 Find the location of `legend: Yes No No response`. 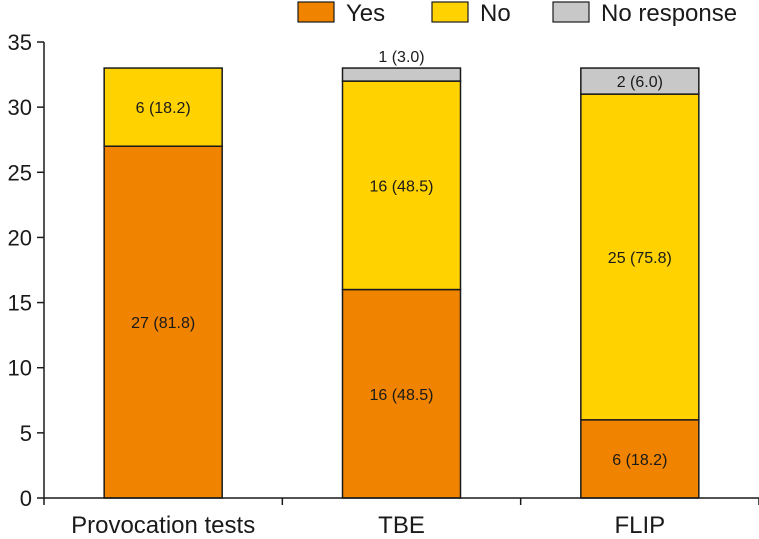

legend: Yes No No response is located at coordinates (517, 13).